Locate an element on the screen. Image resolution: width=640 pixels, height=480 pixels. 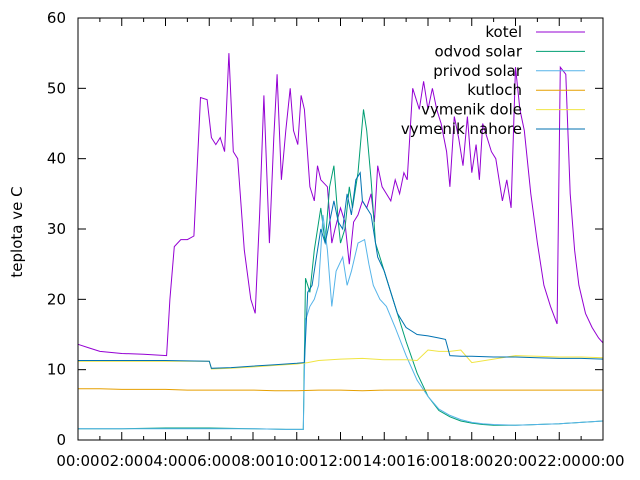
y-tick-label-1: 10 is located at coordinates (56, 370).